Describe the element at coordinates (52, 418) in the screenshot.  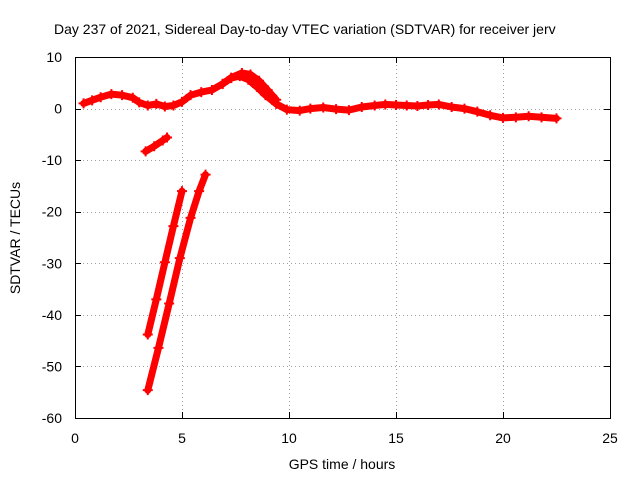
I see `y-tick-label: -60` at that location.